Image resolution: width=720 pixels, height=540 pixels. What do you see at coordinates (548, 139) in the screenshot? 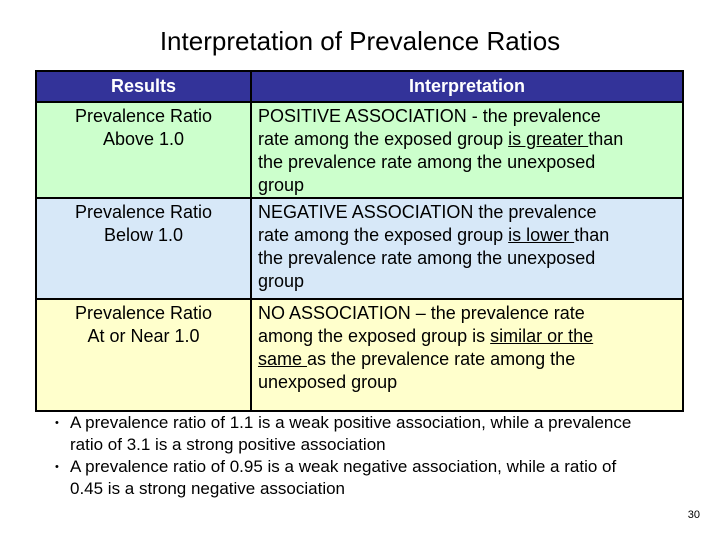
I see `underlined-text: is greater` at bounding box center [548, 139].